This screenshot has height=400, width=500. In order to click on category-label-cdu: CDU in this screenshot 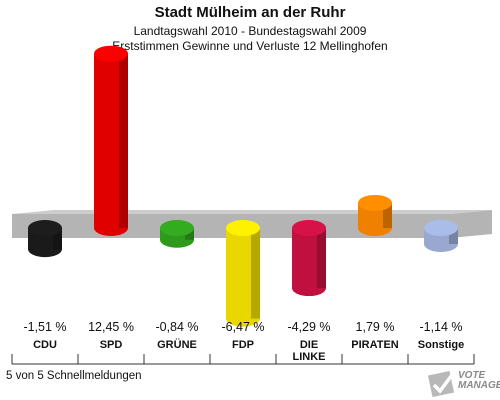, I will do `click(45, 345)`.